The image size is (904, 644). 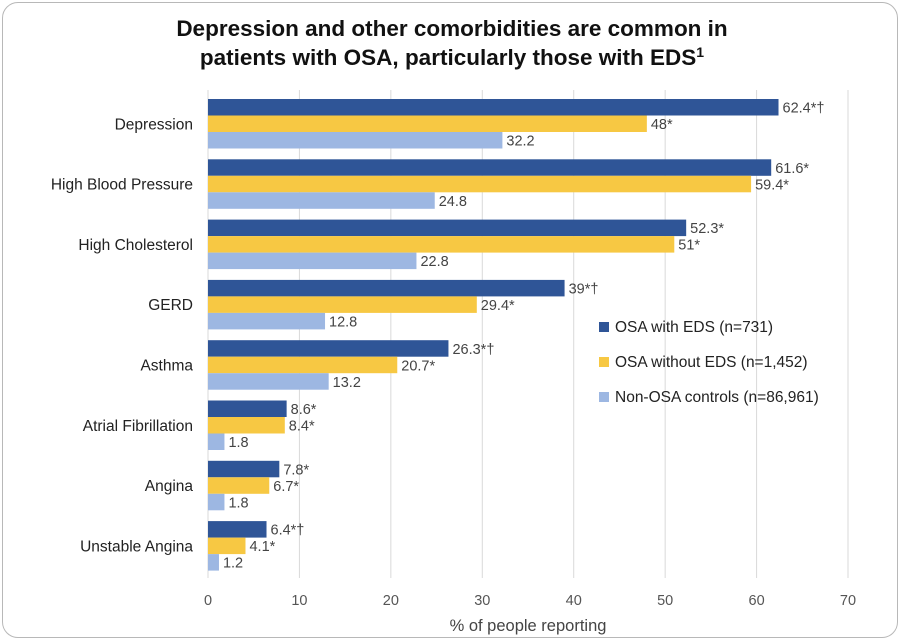 I want to click on value-label-depression-series-2: 48*, so click(x=662, y=125).